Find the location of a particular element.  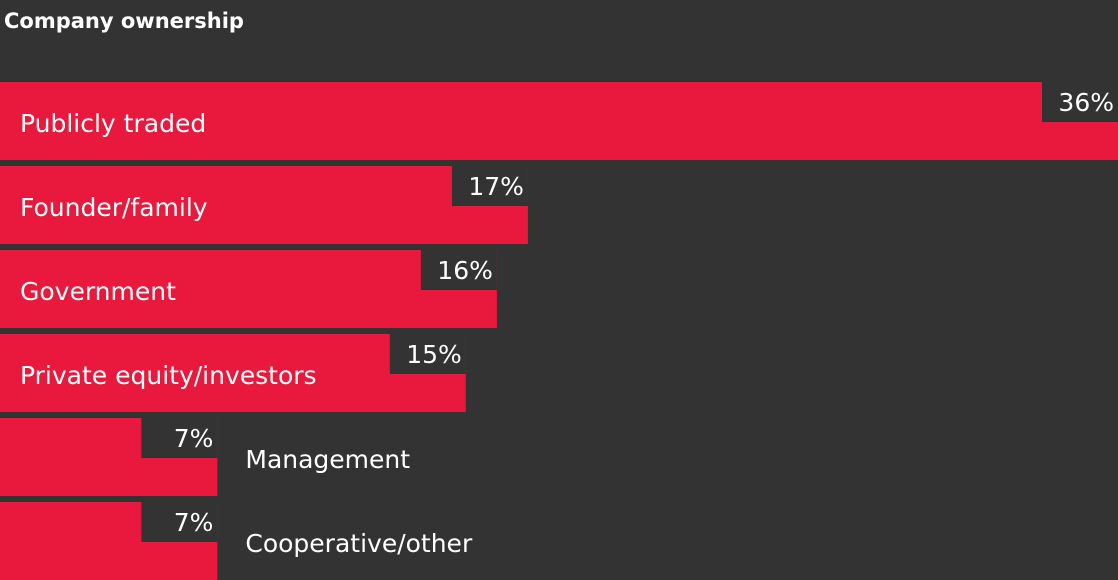

value-label: 17% is located at coordinates (496, 186).